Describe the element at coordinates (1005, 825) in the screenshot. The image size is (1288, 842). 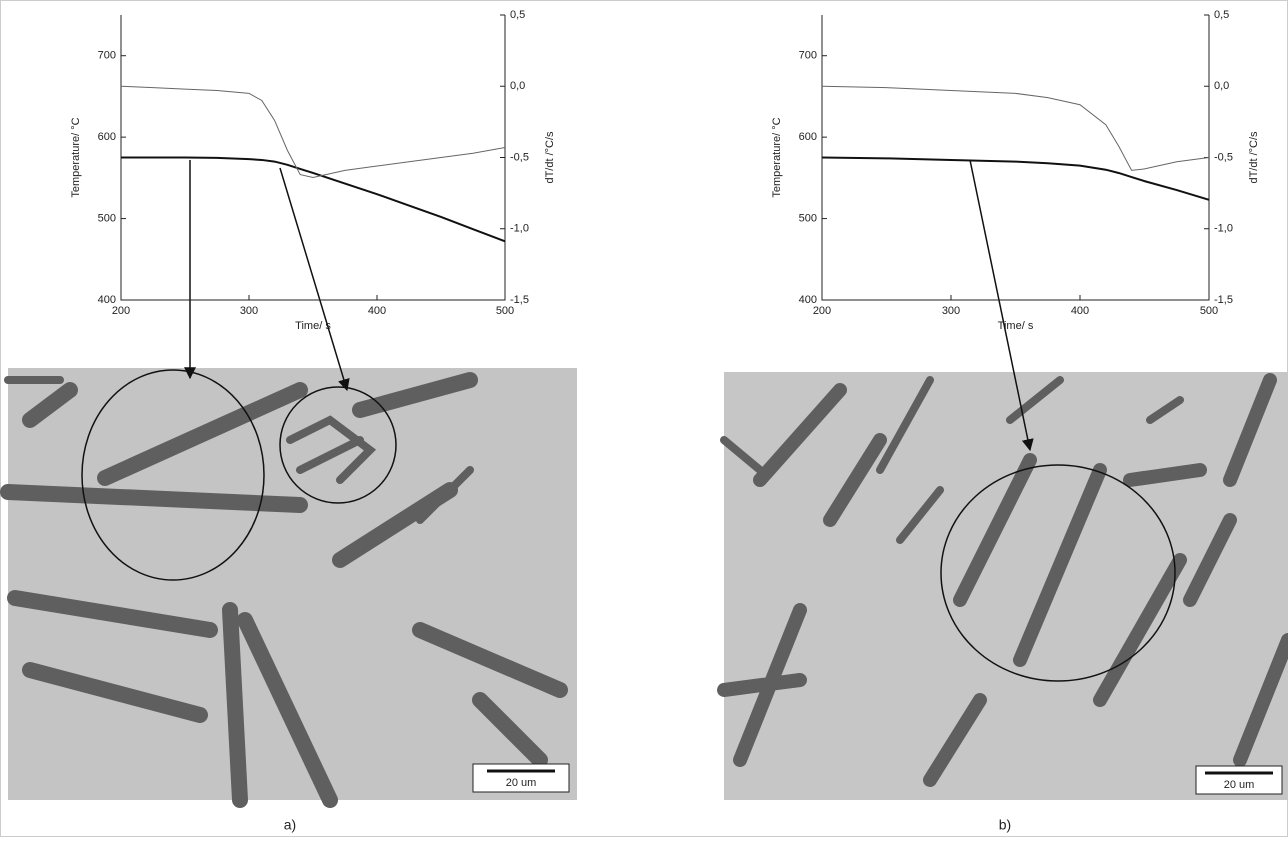
I see `panel-label: b)` at that location.